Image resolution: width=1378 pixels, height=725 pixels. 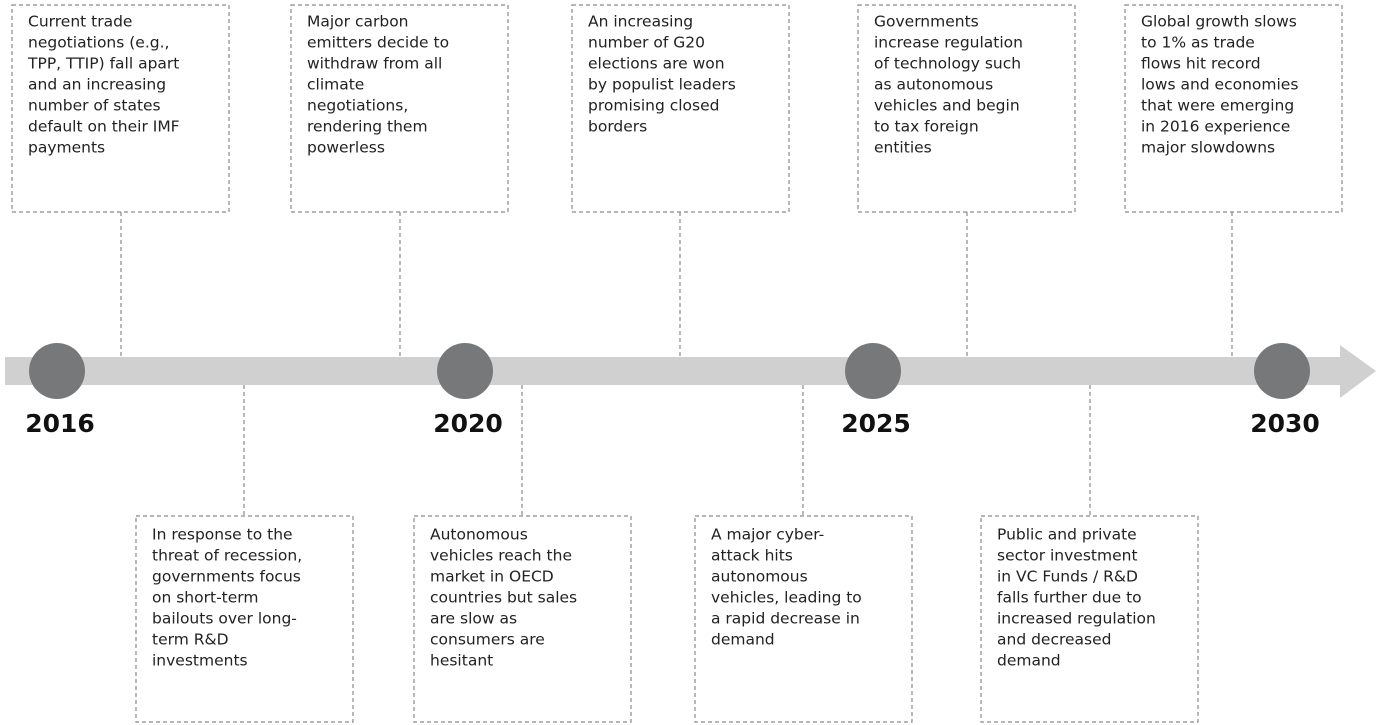 What do you see at coordinates (903, 148) in the screenshot?
I see `event-text: entities` at bounding box center [903, 148].